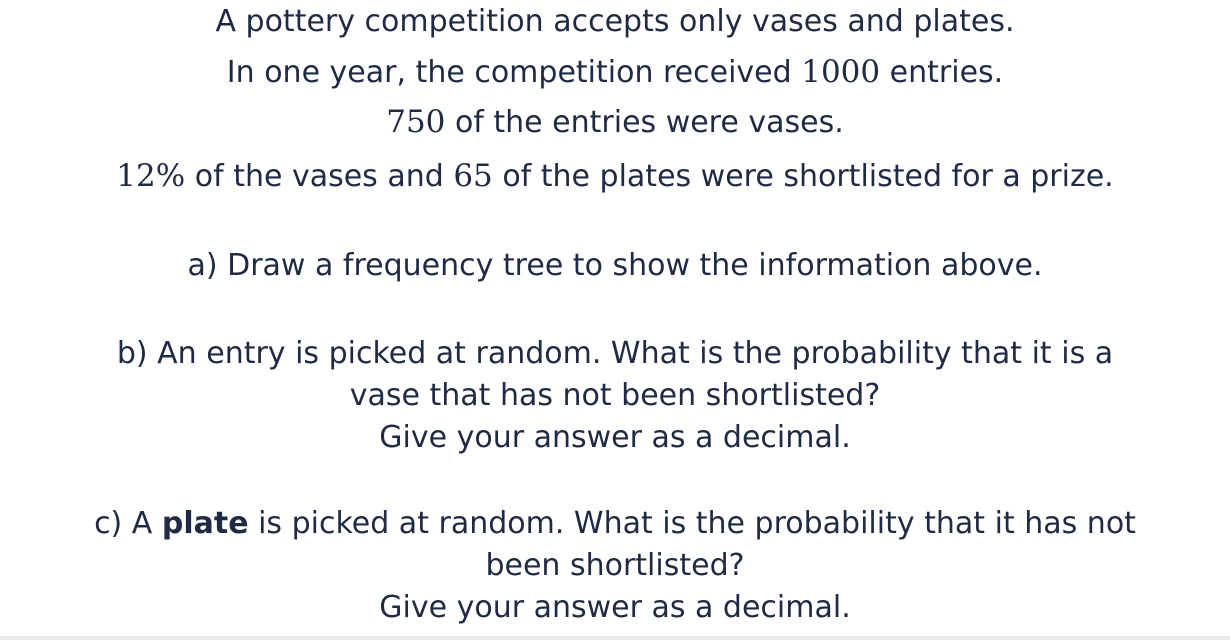 The height and width of the screenshot is (640, 1230). Describe the element at coordinates (473, 176) in the screenshot. I see `plates-shortlisted: 65` at that location.